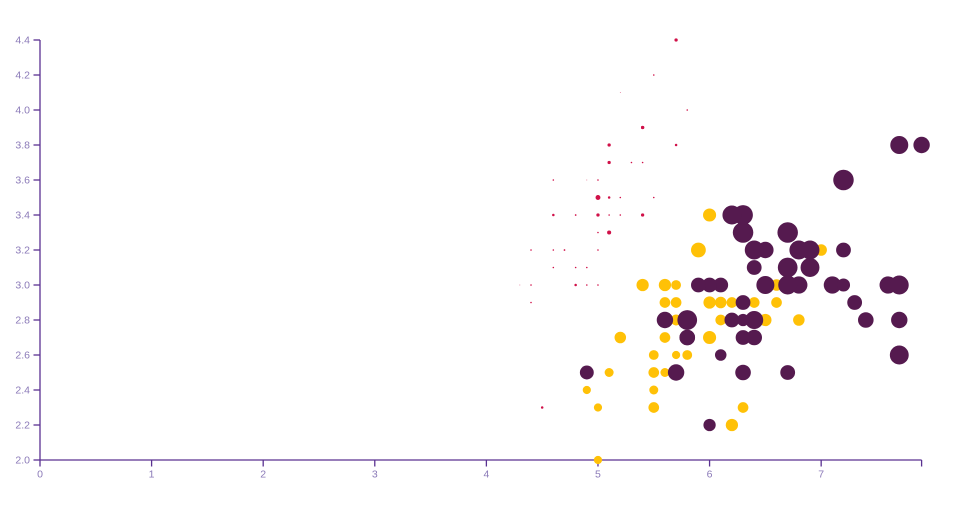 Image resolution: width=960 pixels, height=505 pixels. Describe the element at coordinates (22, 146) in the screenshot. I see `y-tick-label: 3.8` at that location.